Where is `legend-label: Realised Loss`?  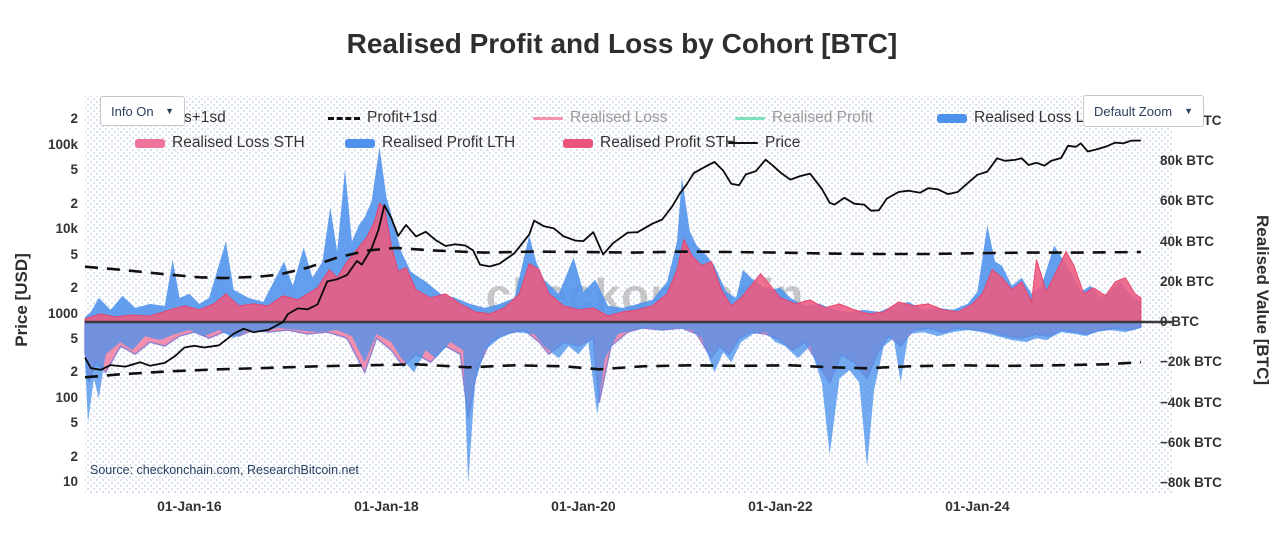
legend-label: Realised Loss is located at coordinates (619, 117).